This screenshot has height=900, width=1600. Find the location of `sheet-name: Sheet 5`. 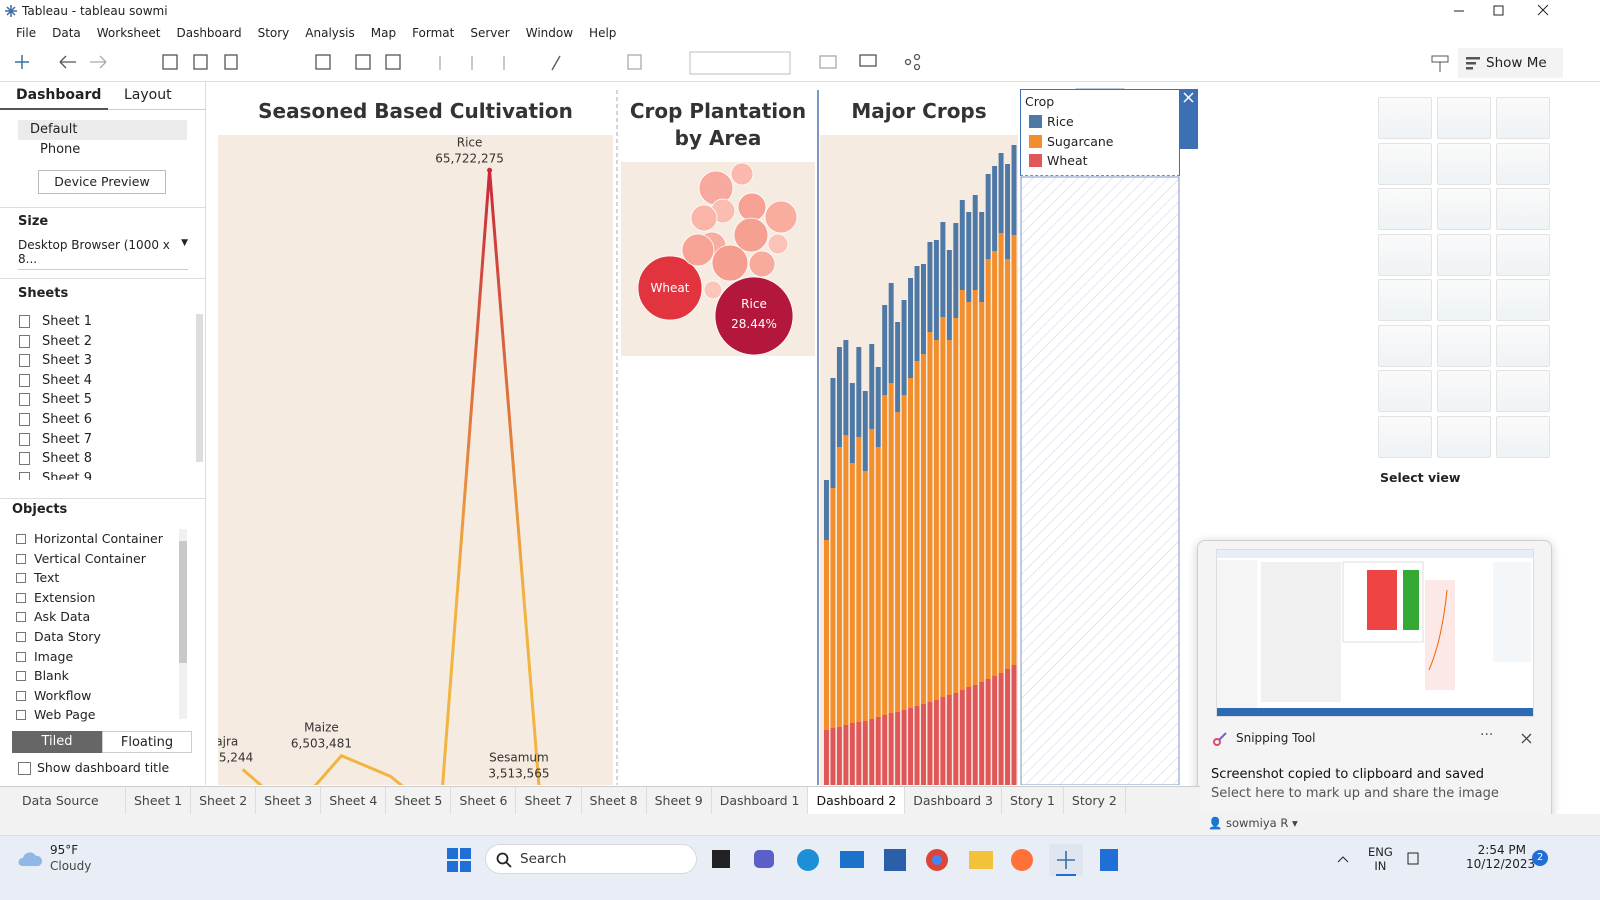

sheet-name: Sheet 5 is located at coordinates (67, 400).